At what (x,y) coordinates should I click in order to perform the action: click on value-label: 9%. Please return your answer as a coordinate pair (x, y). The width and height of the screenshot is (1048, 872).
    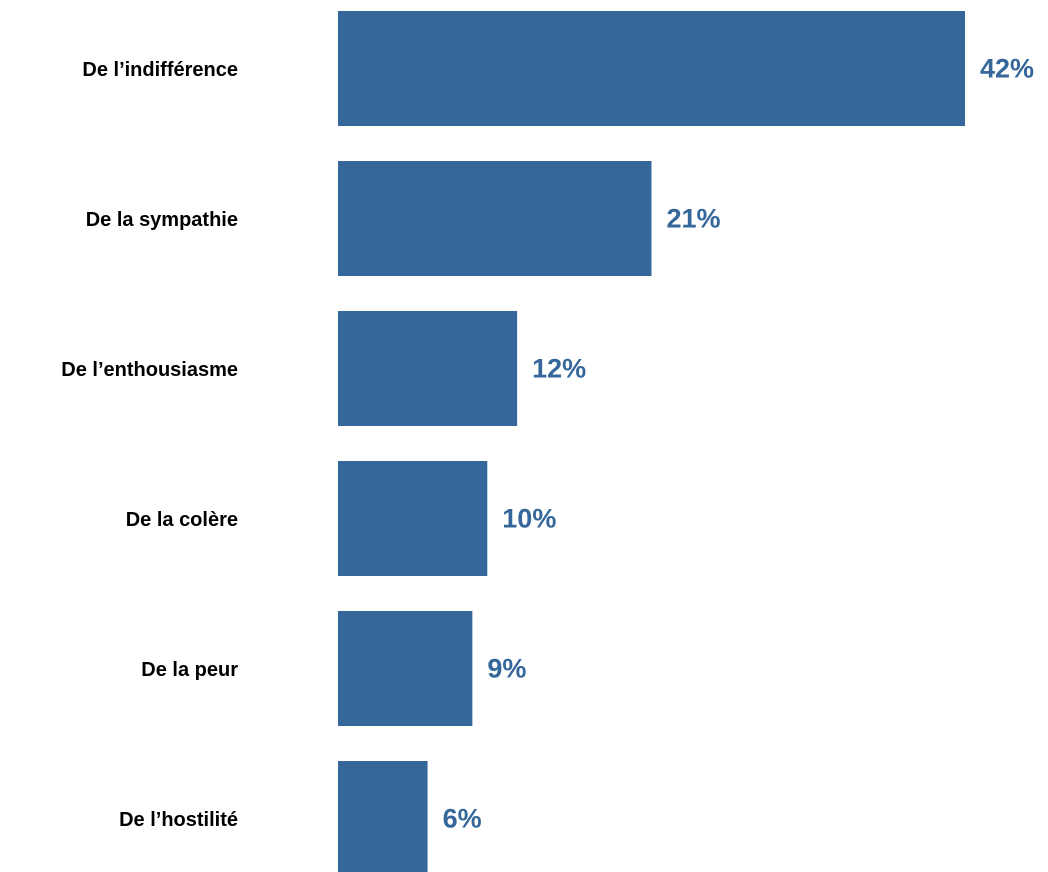
    Looking at the image, I should click on (506, 669).